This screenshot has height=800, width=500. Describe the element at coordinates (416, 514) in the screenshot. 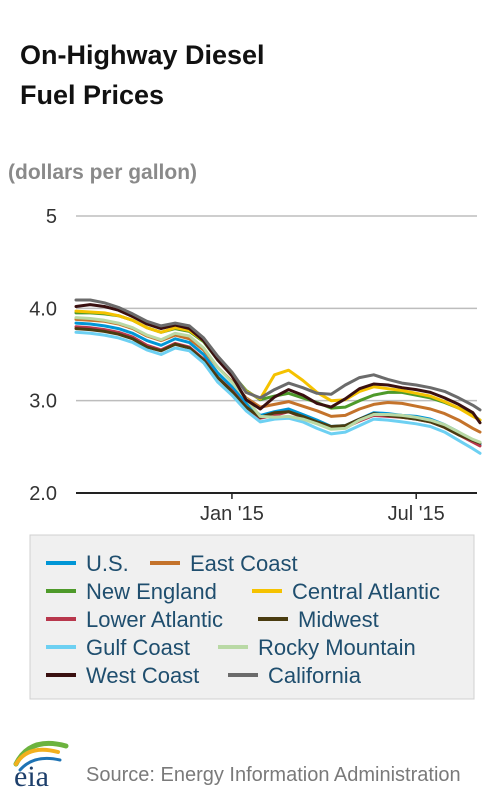

I see `x-tick-label: Jul '15` at that location.